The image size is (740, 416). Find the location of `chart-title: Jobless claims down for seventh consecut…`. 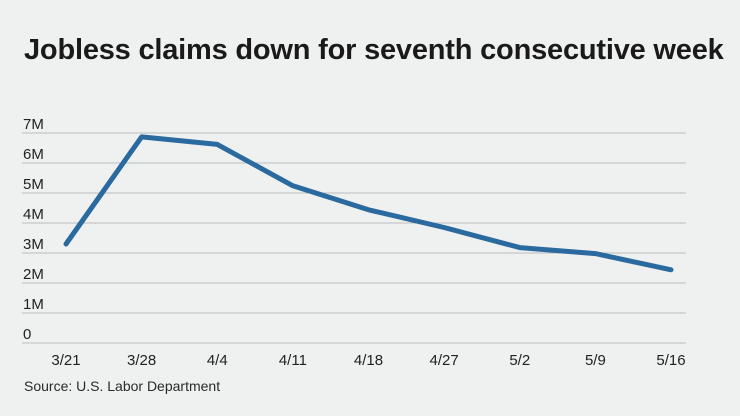

chart-title: Jobless claims down for seventh consecut… is located at coordinates (374, 50).